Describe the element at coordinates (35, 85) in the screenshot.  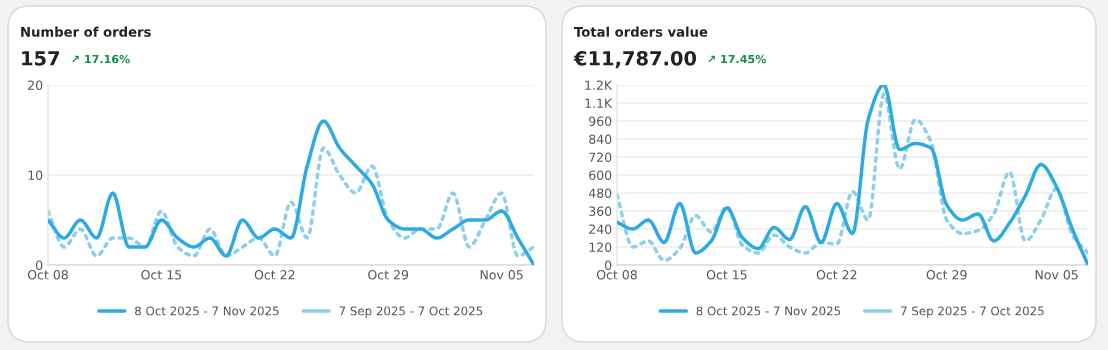
I see `y-tick-label: 20` at that location.